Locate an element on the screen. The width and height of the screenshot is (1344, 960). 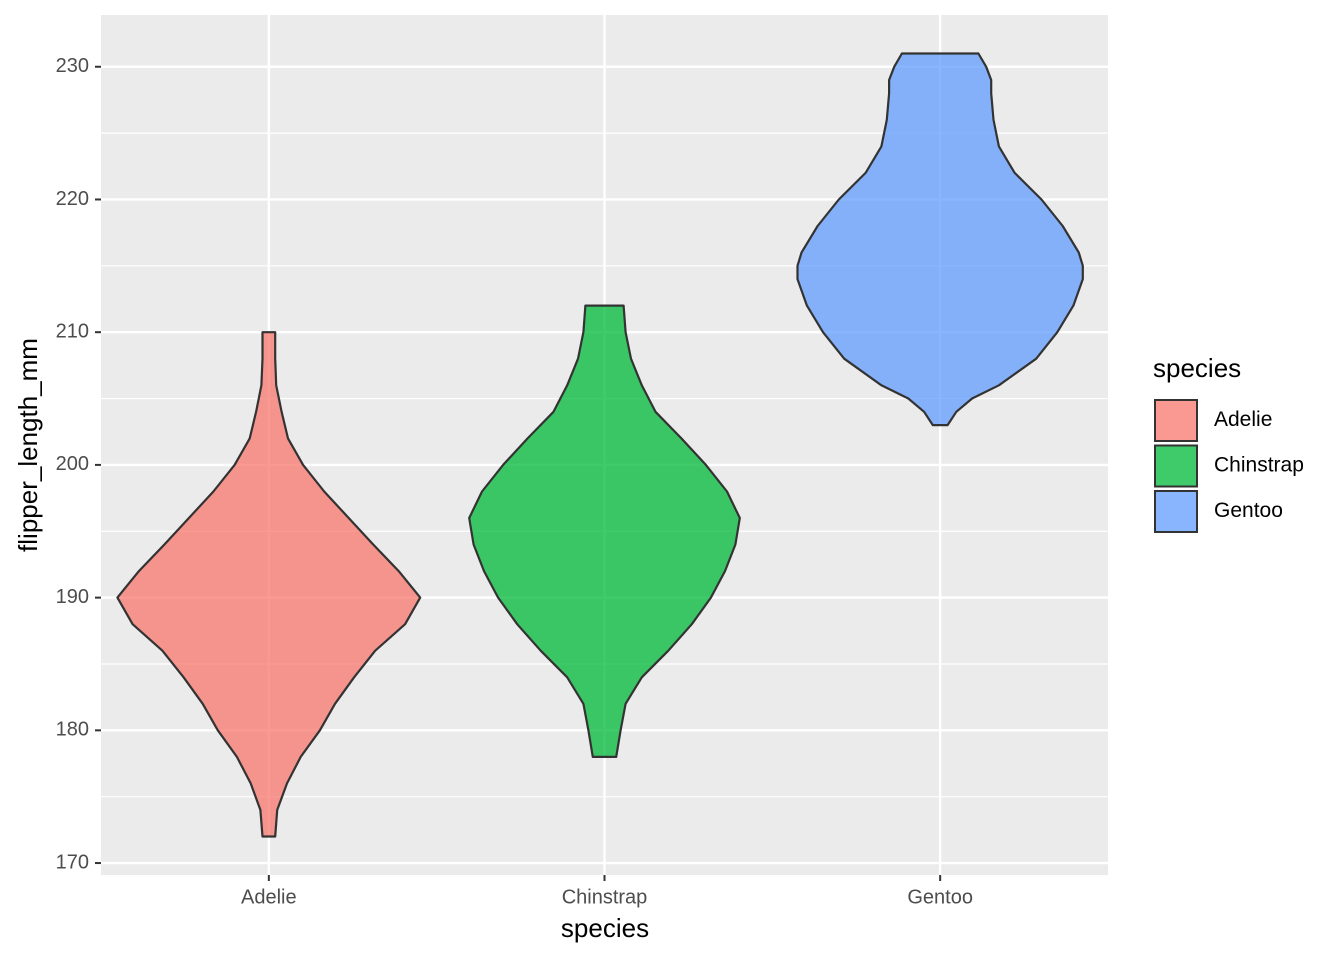
x-axis-title: species is located at coordinates (605, 928).